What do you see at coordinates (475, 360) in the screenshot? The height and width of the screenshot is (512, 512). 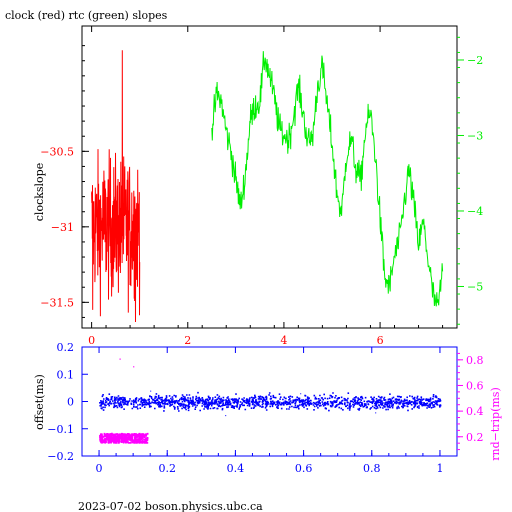 I see `bottom-y2-tick-label: 0.8` at bounding box center [475, 360].